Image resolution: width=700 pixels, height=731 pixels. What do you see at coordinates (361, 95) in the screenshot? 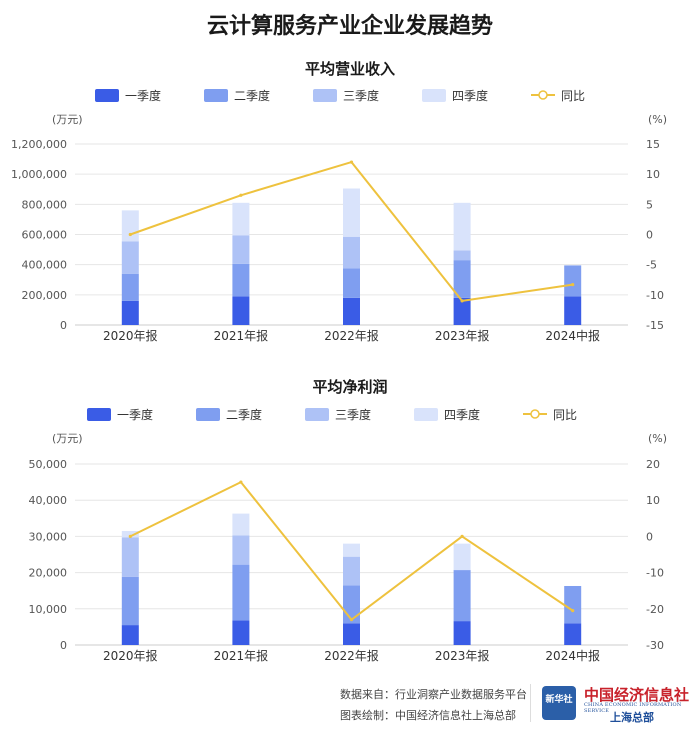
I see `legend-label: 三季度` at bounding box center [361, 95].